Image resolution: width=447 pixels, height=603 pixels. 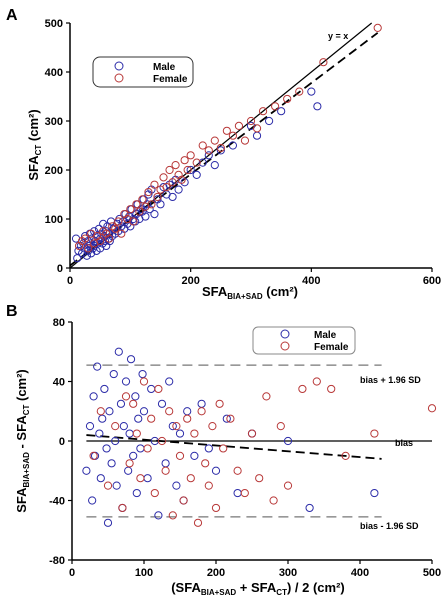 I want to click on panel-b-legend: Male Female, so click(x=304, y=340).